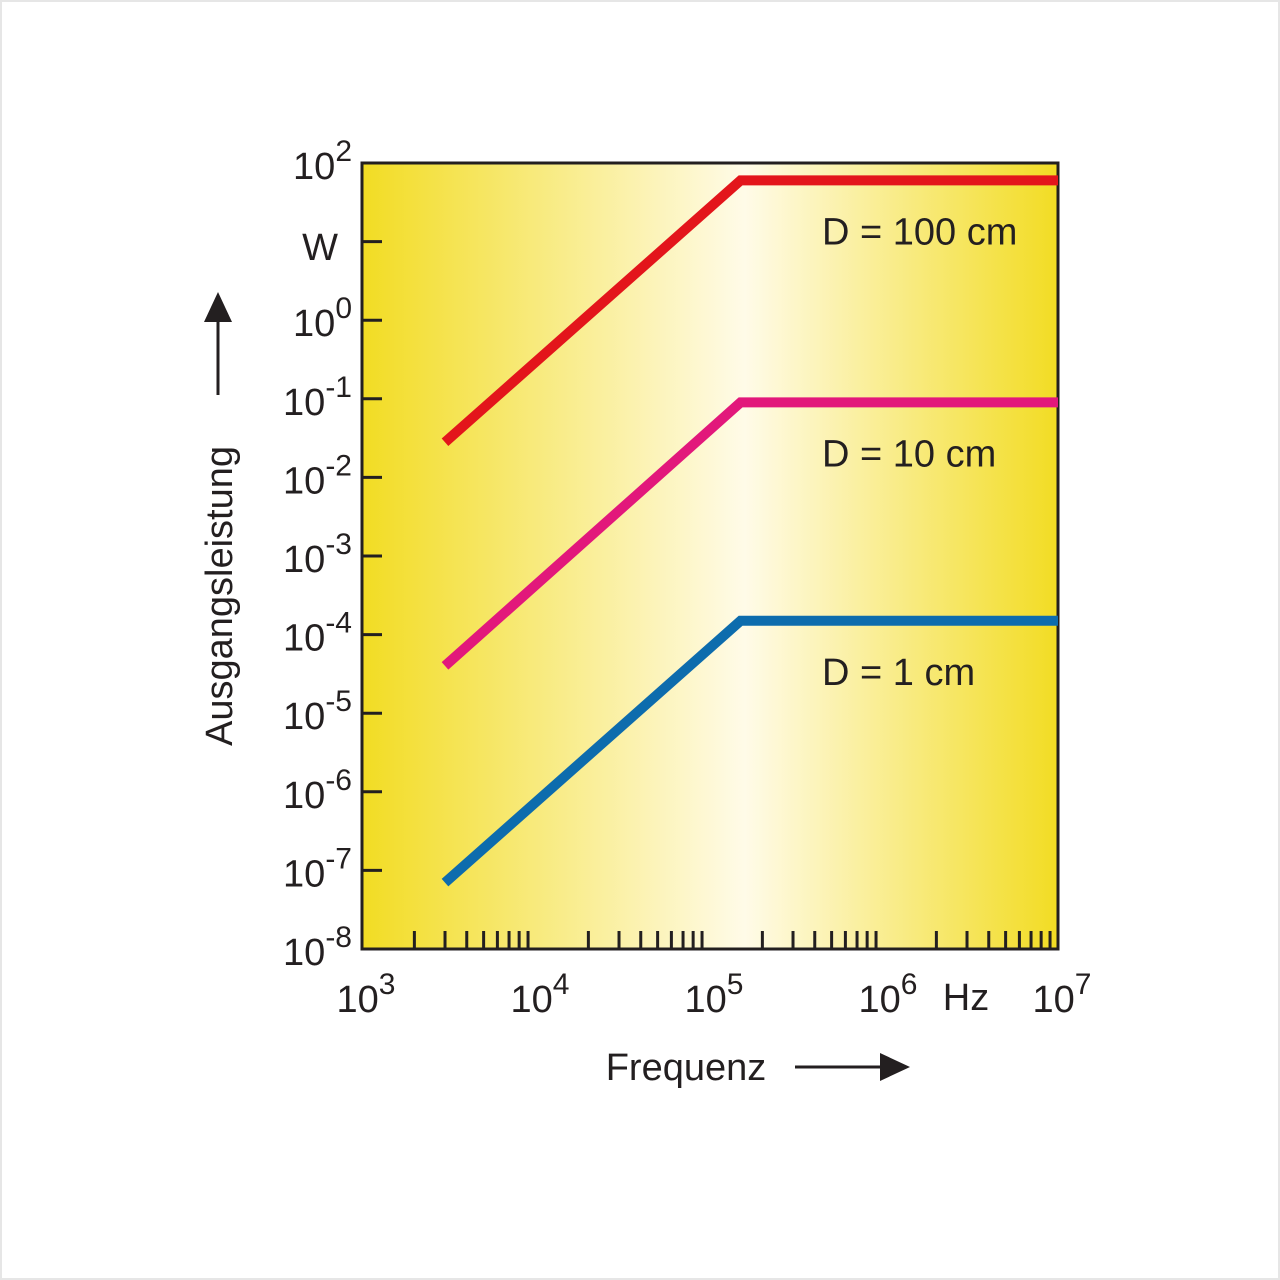  Describe the element at coordinates (343, 308) in the screenshot. I see `y-tick-label-exp: 0` at that location.